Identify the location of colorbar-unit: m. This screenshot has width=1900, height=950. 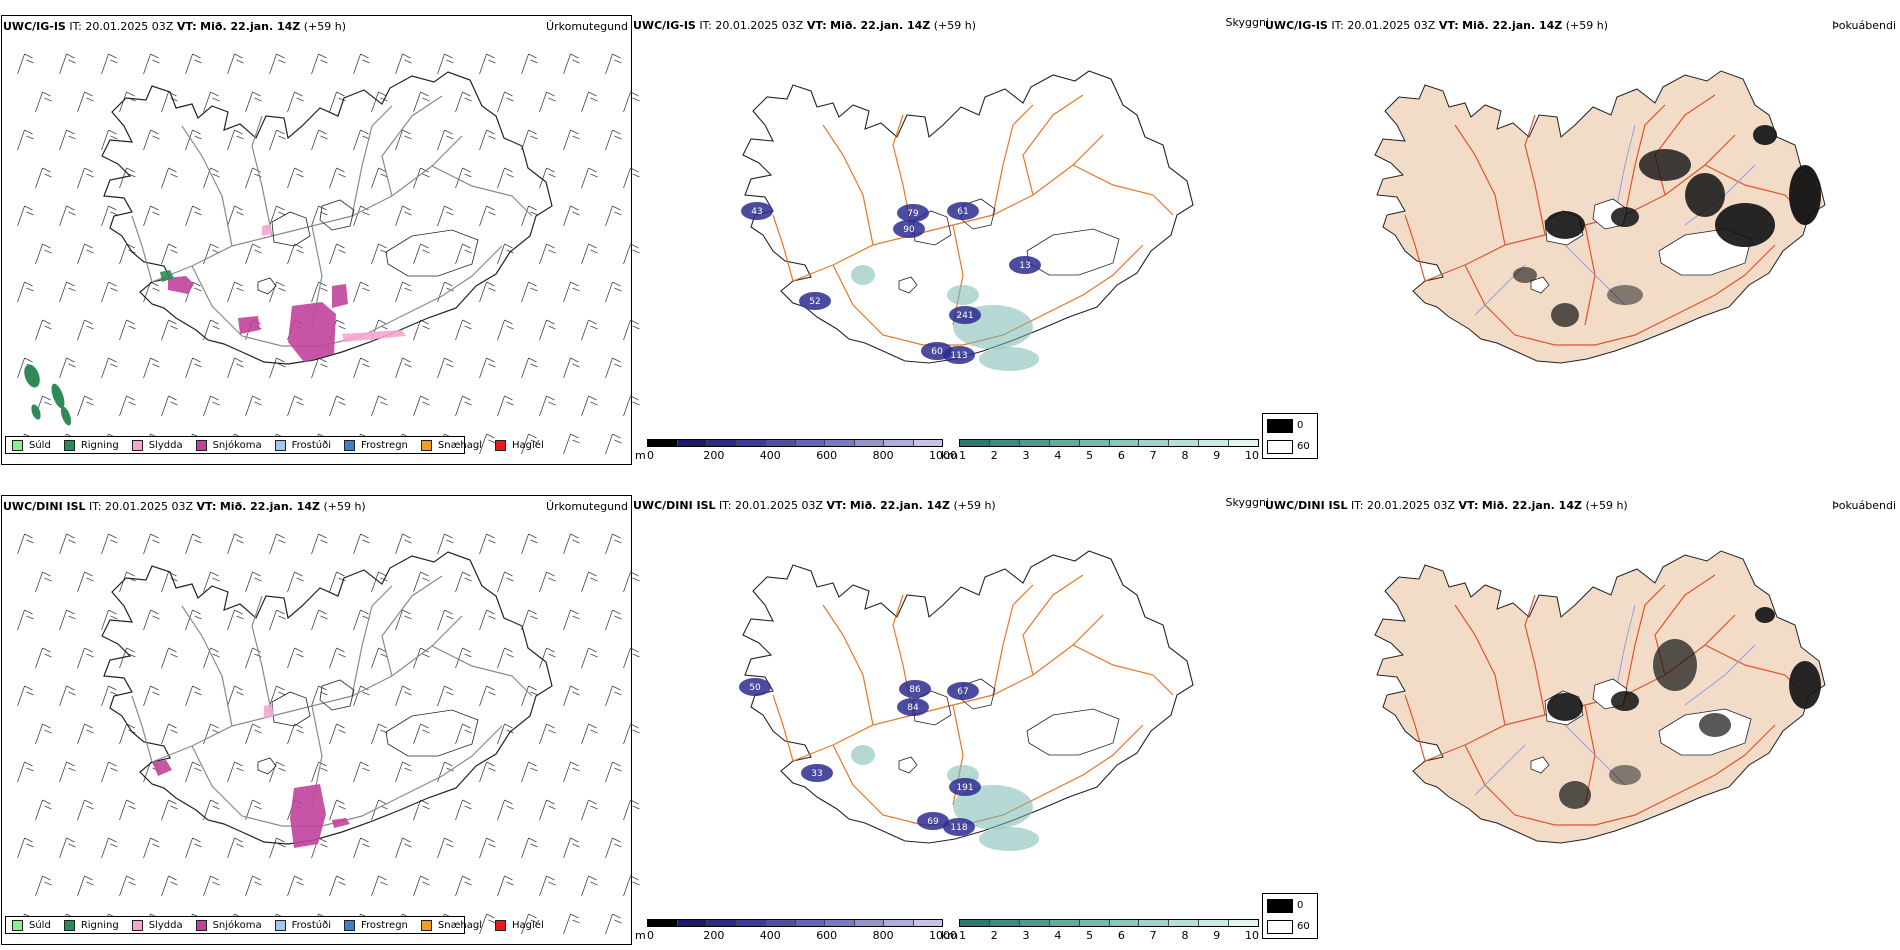
(640, 935).